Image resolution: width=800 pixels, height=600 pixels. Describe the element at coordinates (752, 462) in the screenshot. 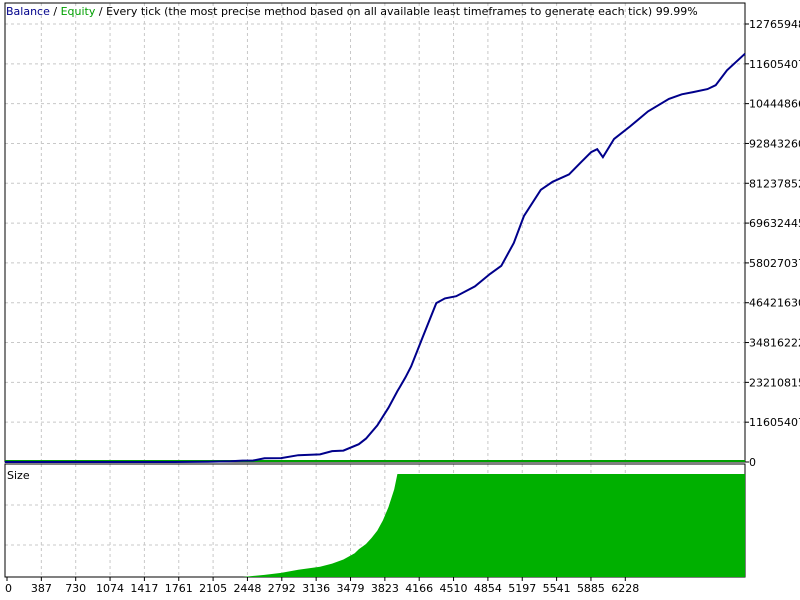

I see `y-tick-label: 0` at that location.